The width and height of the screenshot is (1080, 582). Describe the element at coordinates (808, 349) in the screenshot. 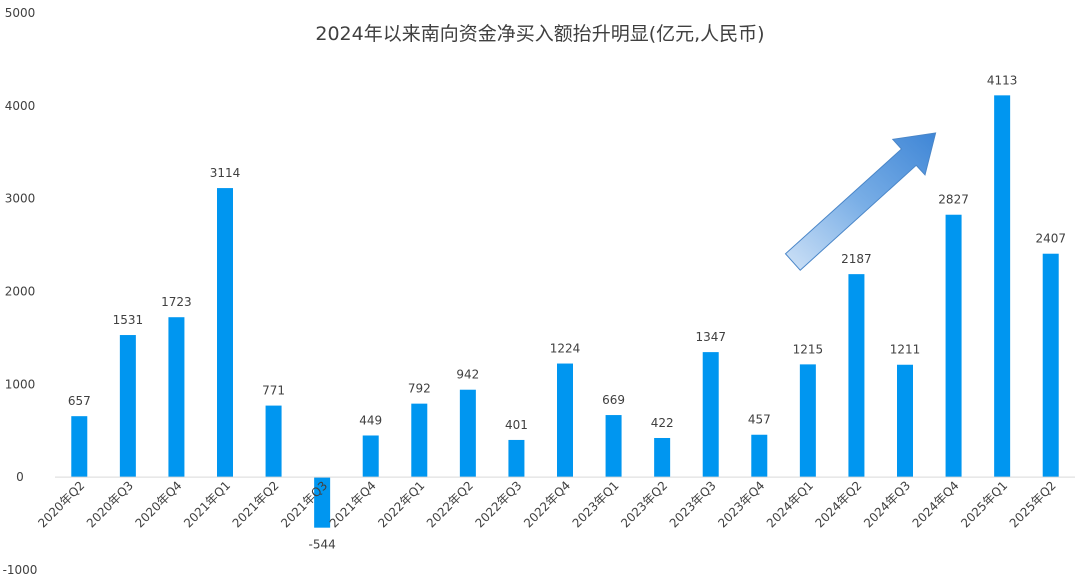

I see `data-label: 1215` at that location.